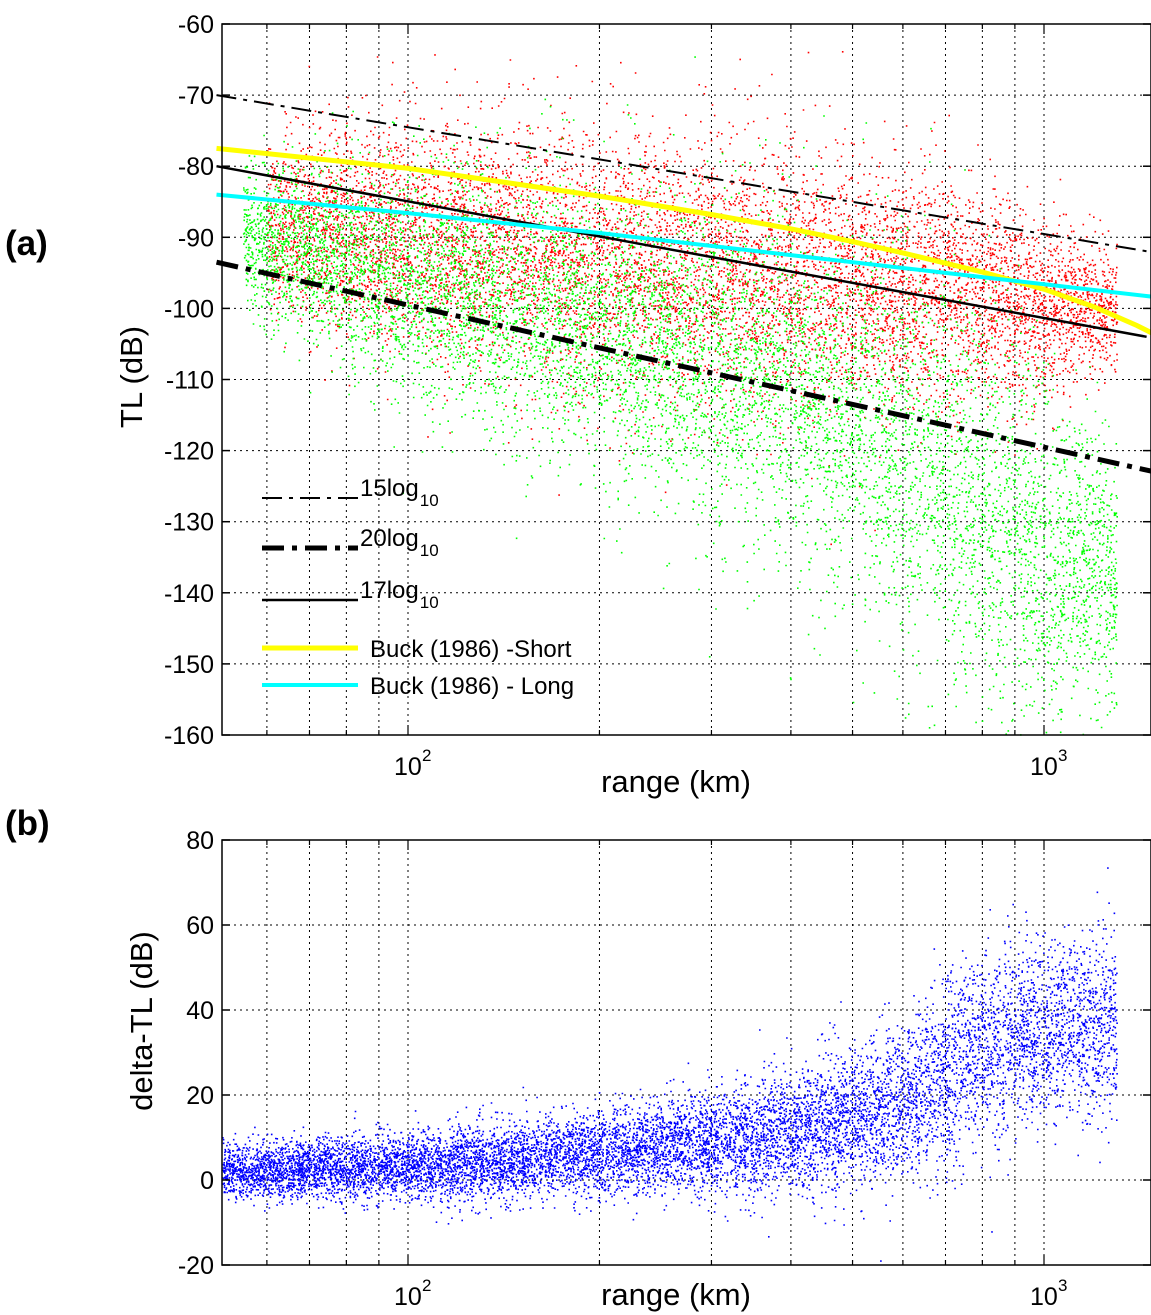  I want to click on y-tick-label: 0, so click(207, 1181).